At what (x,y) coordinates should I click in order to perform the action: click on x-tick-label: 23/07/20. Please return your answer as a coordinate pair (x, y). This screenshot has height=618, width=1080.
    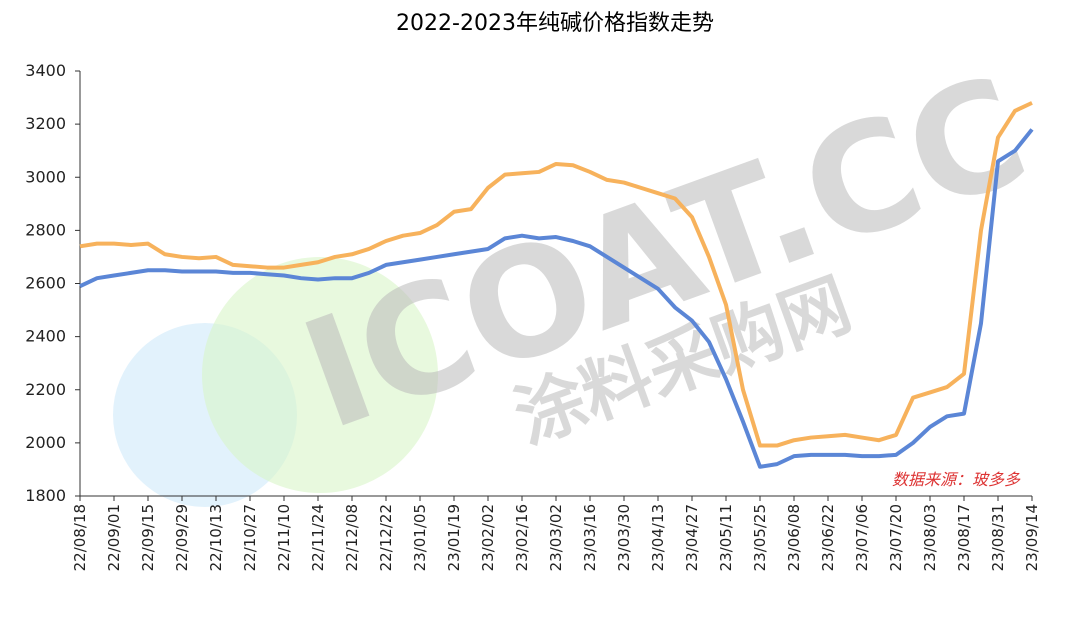
    Looking at the image, I should click on (896, 537).